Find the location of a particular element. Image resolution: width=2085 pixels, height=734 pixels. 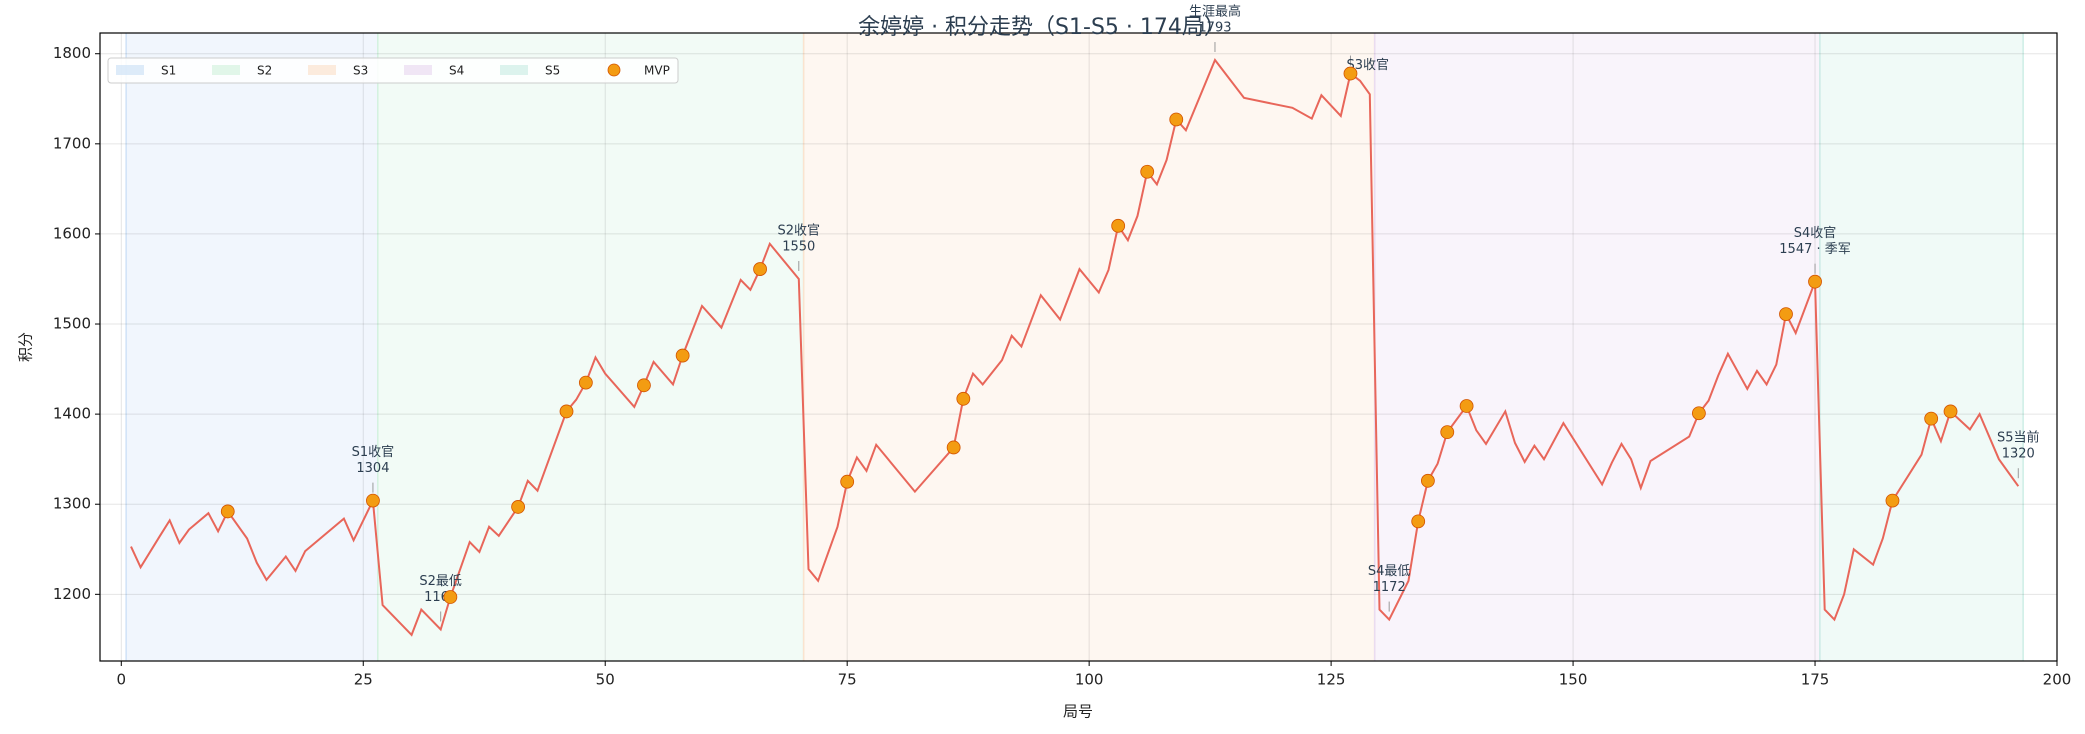

annotation-label: 1547 · 季军 is located at coordinates (1814, 249).